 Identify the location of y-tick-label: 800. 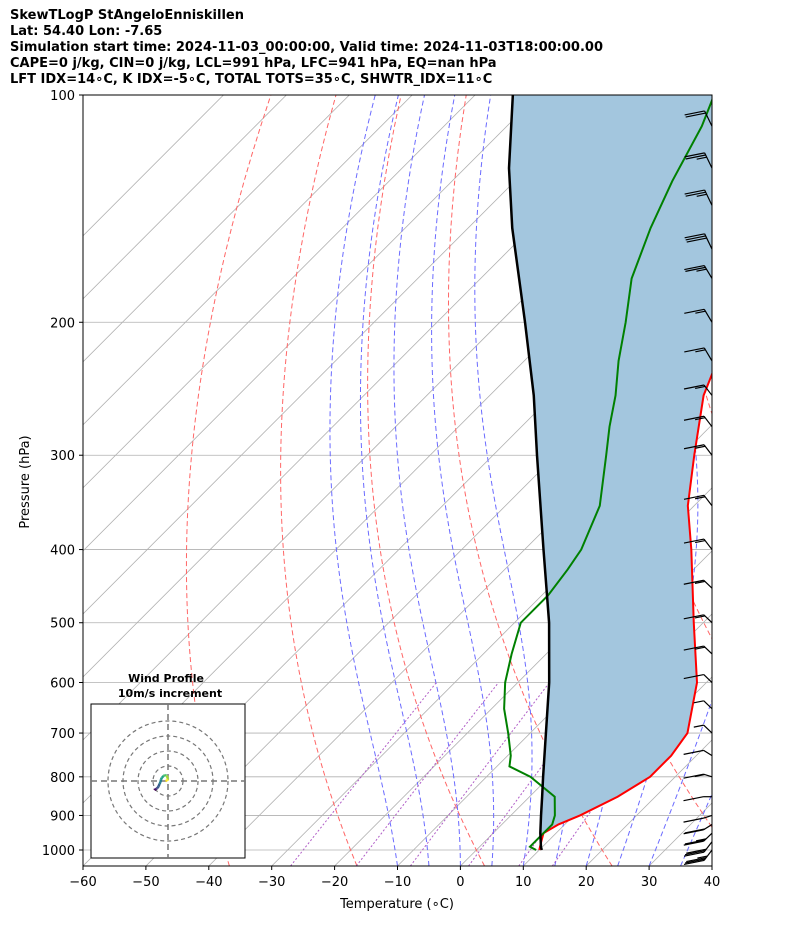
(62, 778).